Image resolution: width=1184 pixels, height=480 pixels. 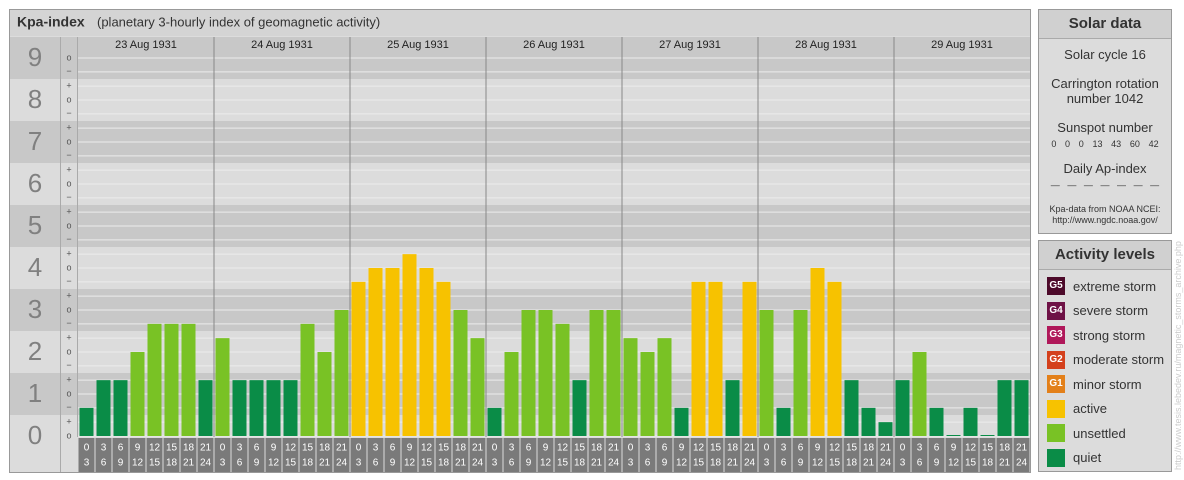 What do you see at coordinates (716, 463) in the screenshot?
I see `hour-end: 18` at bounding box center [716, 463].